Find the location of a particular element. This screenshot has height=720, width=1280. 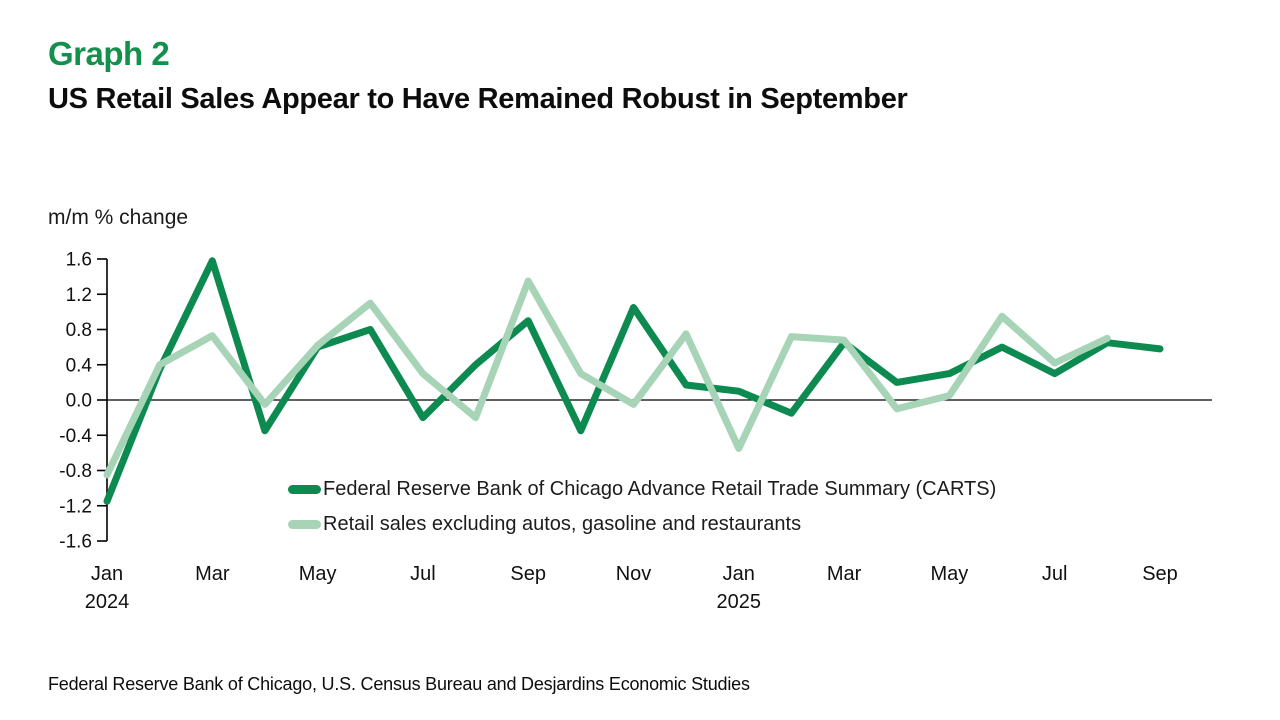

carts-line-swatch is located at coordinates (304, 489).